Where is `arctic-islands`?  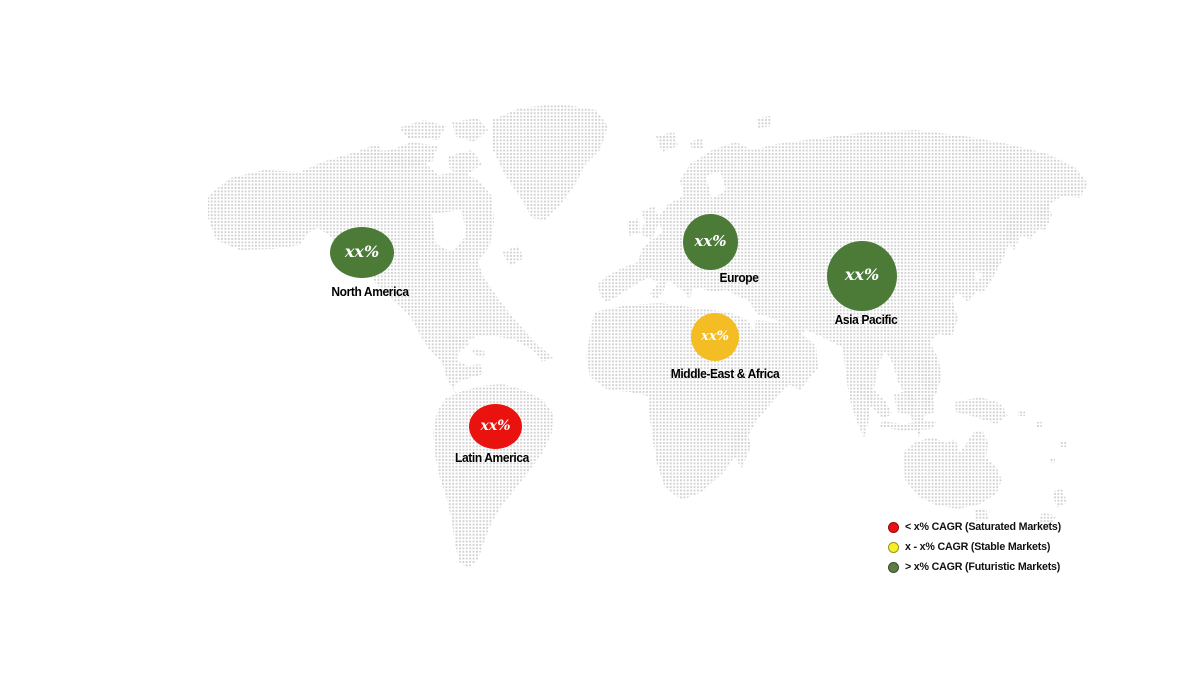 arctic-islands is located at coordinates (424, 147).